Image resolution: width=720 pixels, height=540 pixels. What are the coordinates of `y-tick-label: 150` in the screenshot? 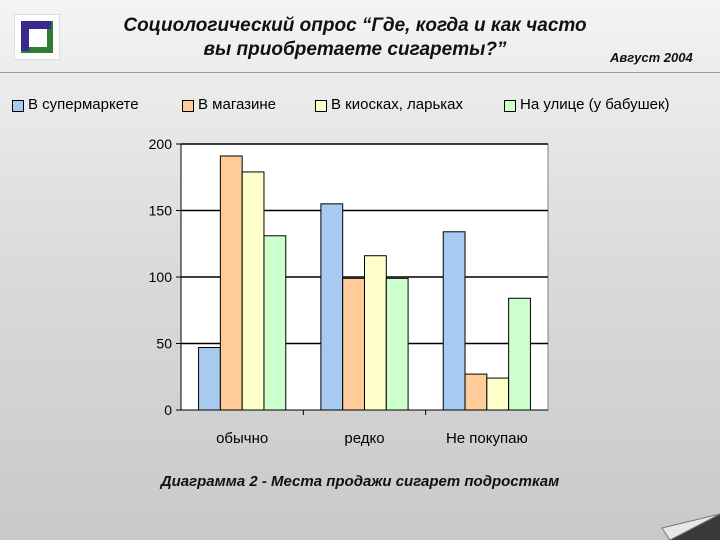 It's located at (161, 211).